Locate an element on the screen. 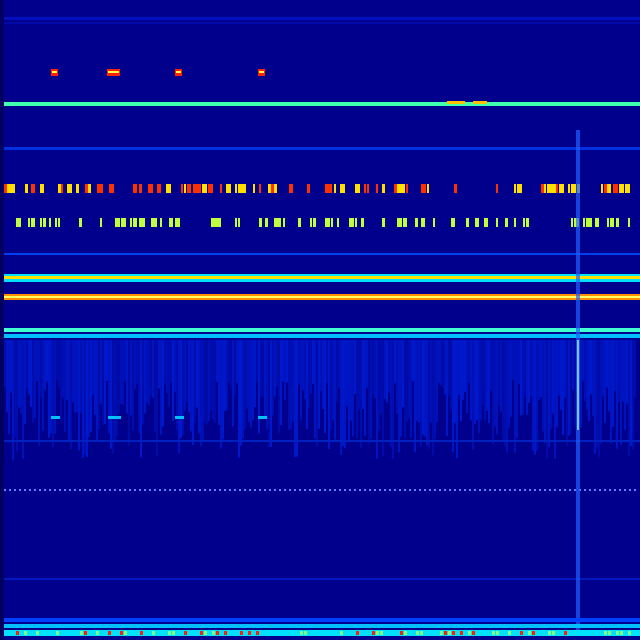 The width and height of the screenshot is (640, 640). band-orange-core is located at coordinates (322, 297).